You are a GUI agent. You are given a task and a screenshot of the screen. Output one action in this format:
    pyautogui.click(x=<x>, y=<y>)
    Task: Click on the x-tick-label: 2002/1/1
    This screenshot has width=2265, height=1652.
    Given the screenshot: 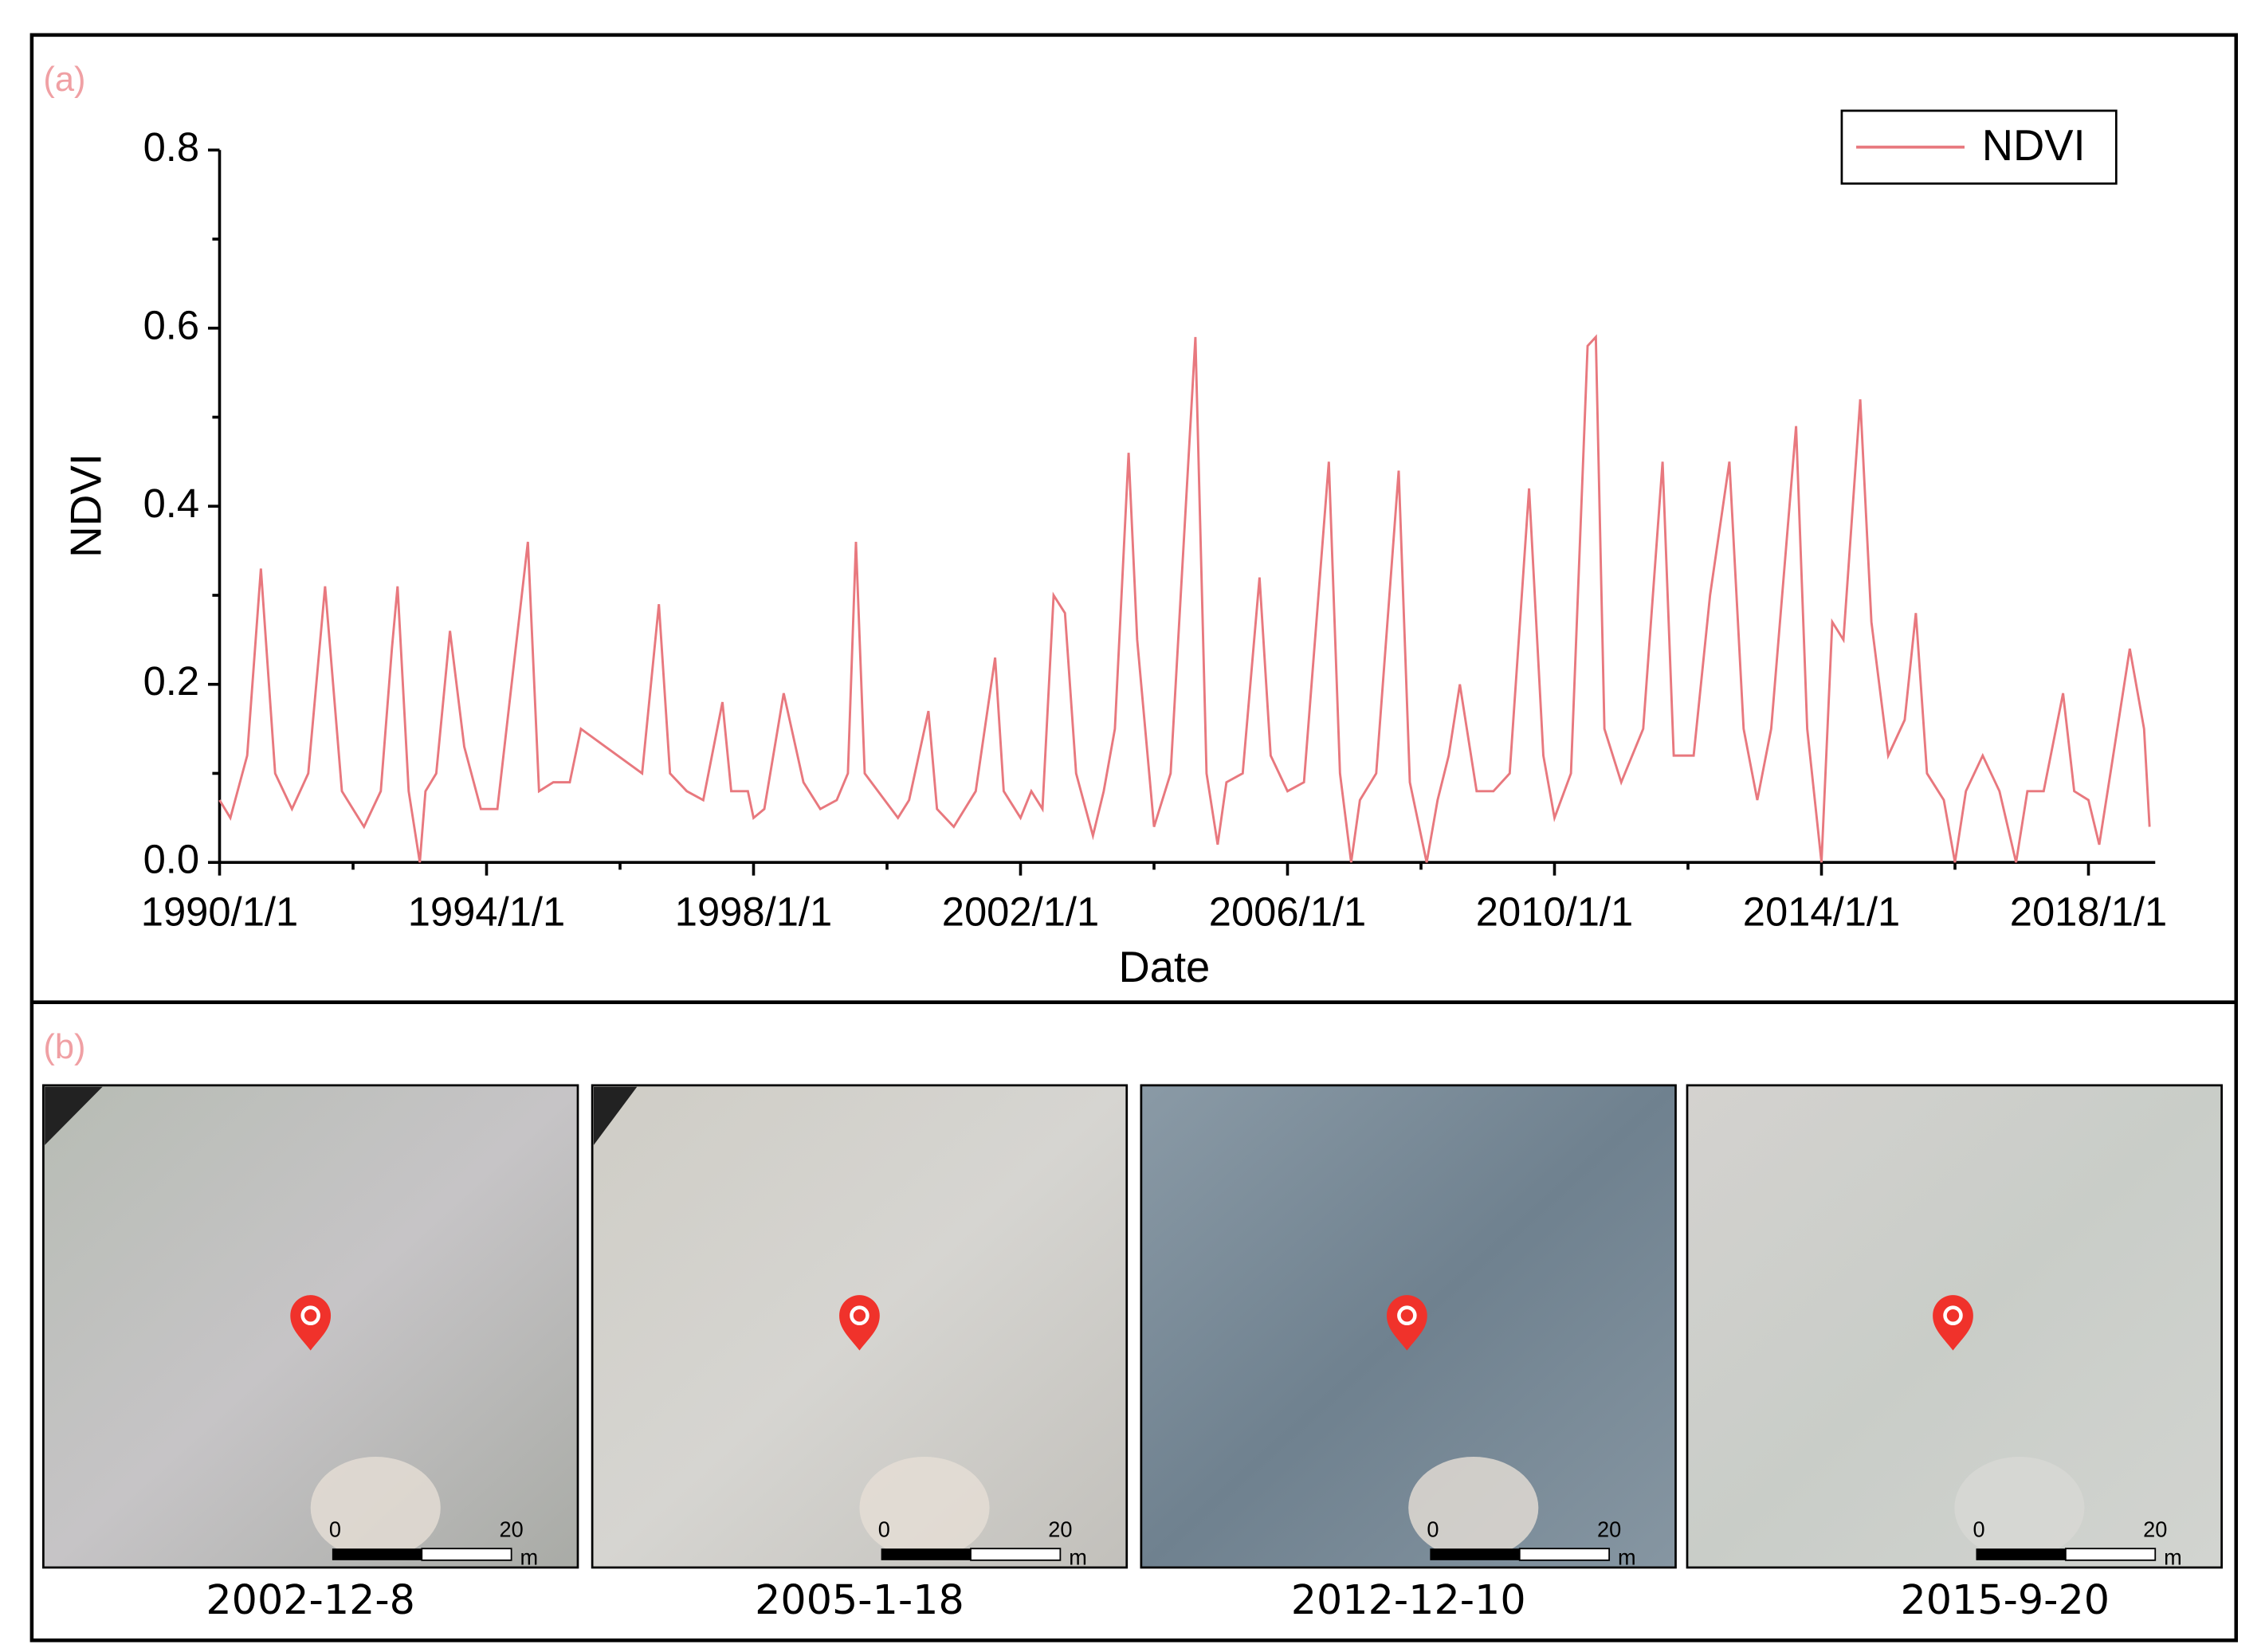 What is the action you would take?
    pyautogui.click(x=1020, y=911)
    